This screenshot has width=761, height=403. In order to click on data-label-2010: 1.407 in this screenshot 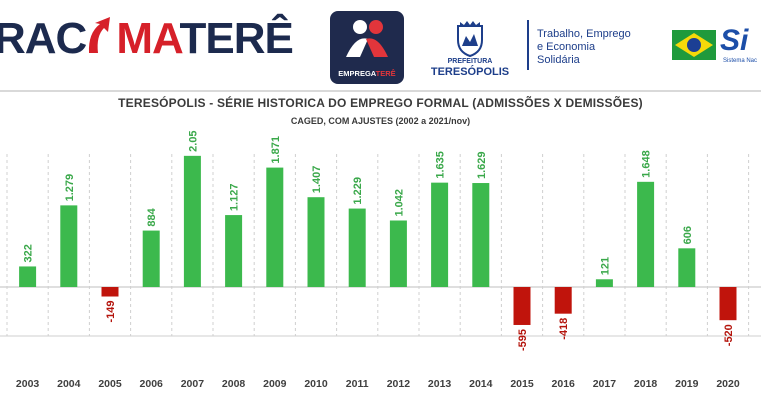, I will do `click(317, 180)`.